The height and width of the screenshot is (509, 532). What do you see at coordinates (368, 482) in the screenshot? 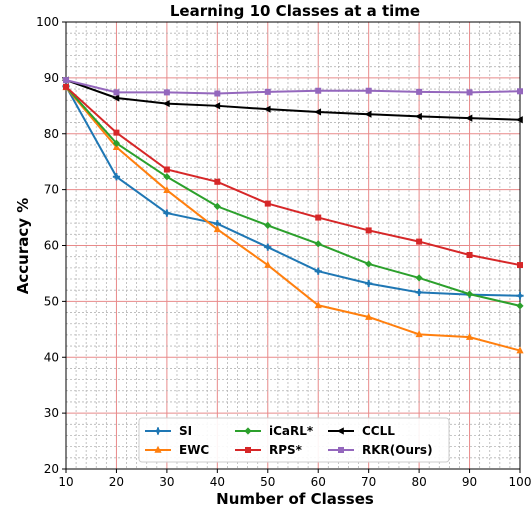
I see `x-tick-label: 70` at bounding box center [368, 482].